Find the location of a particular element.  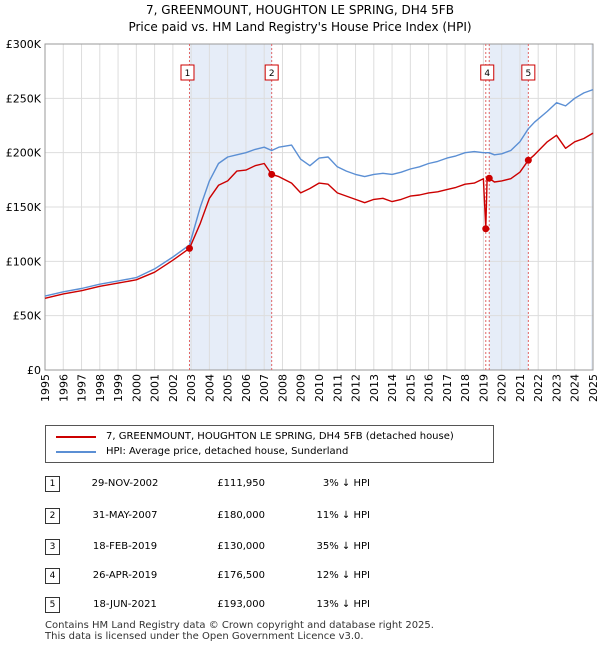

y-tick-label: £50K is located at coordinates (27, 316).